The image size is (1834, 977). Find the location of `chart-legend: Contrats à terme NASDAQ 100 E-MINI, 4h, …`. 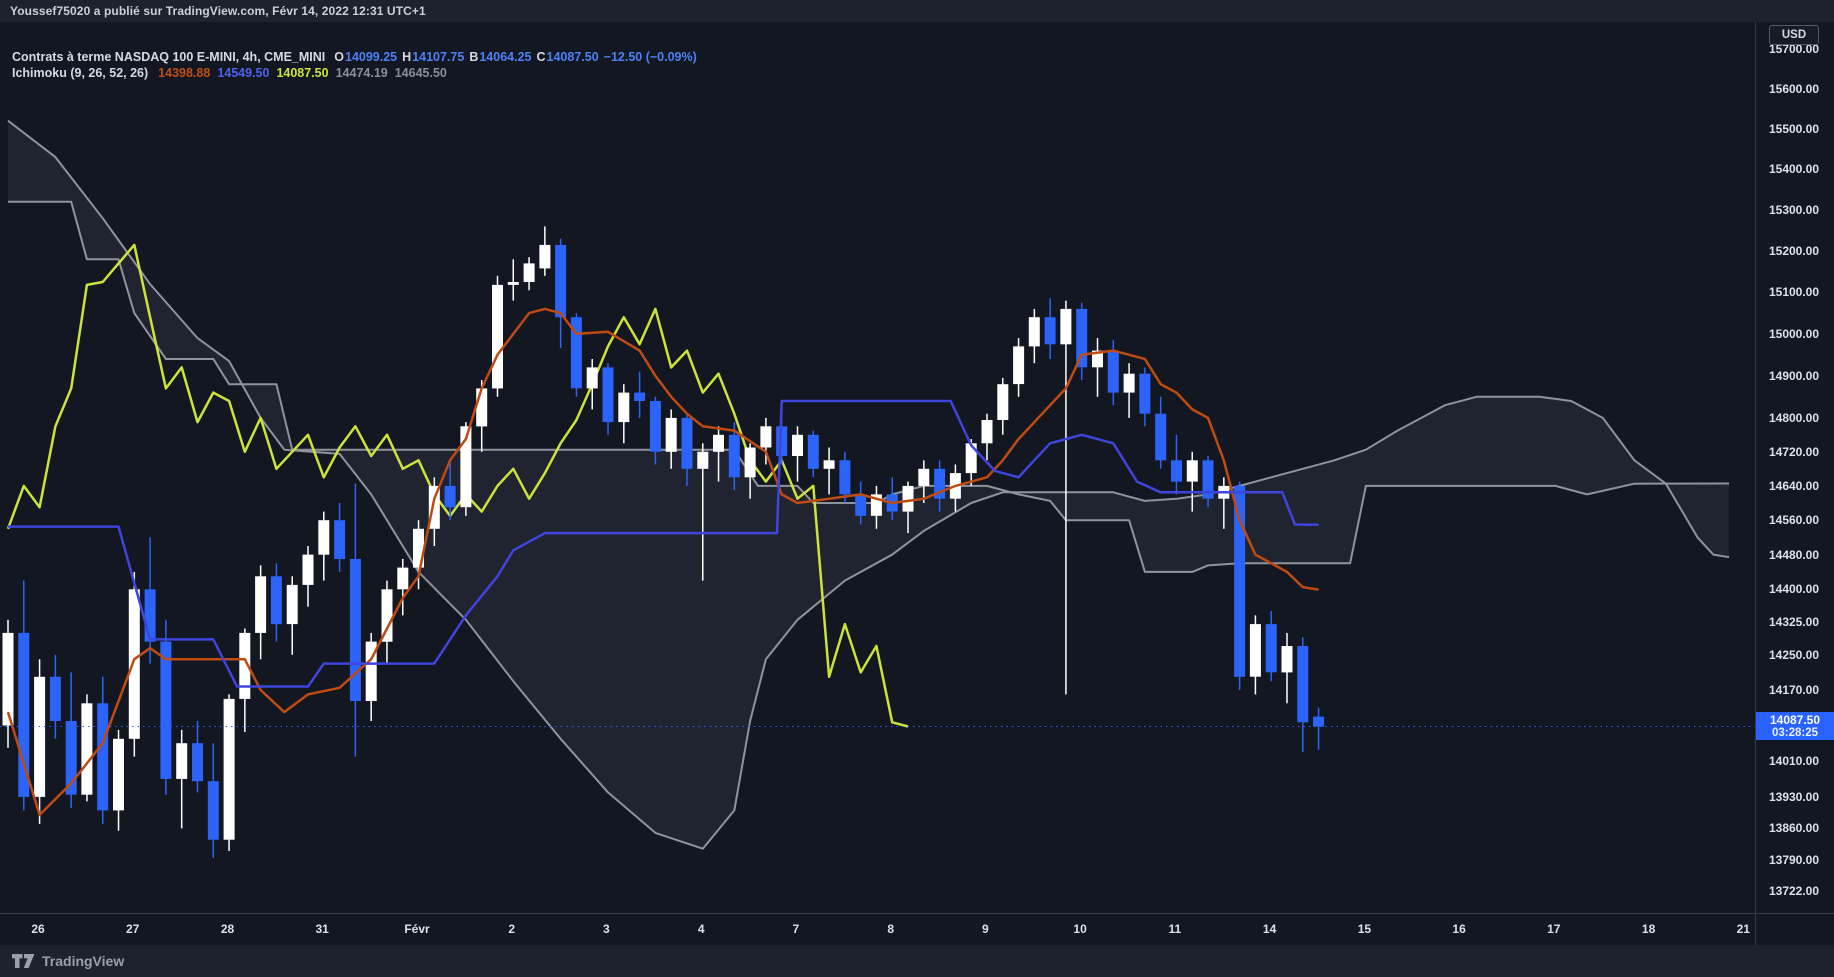

chart-legend: Contrats à terme NASDAQ 100 E-MINI, 4h, … is located at coordinates (354, 65).